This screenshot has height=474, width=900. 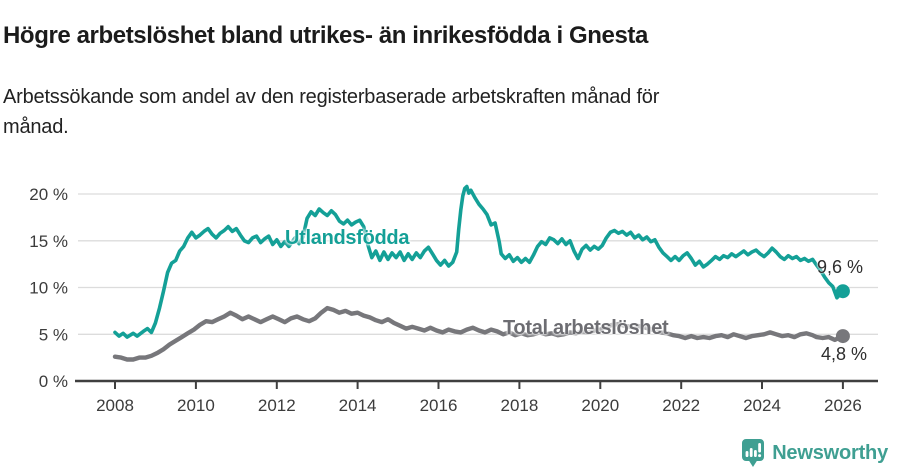 What do you see at coordinates (840, 267) in the screenshot?
I see `end-value-label-utlandsfodda: 9,6 %` at bounding box center [840, 267].